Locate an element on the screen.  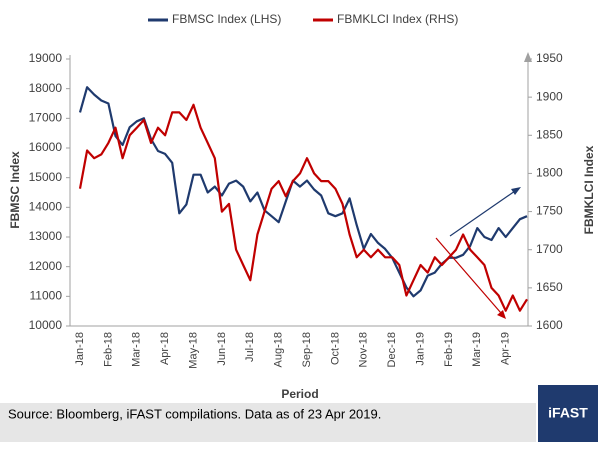
y2-tick-label: 1800 is located at coordinates (549, 173).